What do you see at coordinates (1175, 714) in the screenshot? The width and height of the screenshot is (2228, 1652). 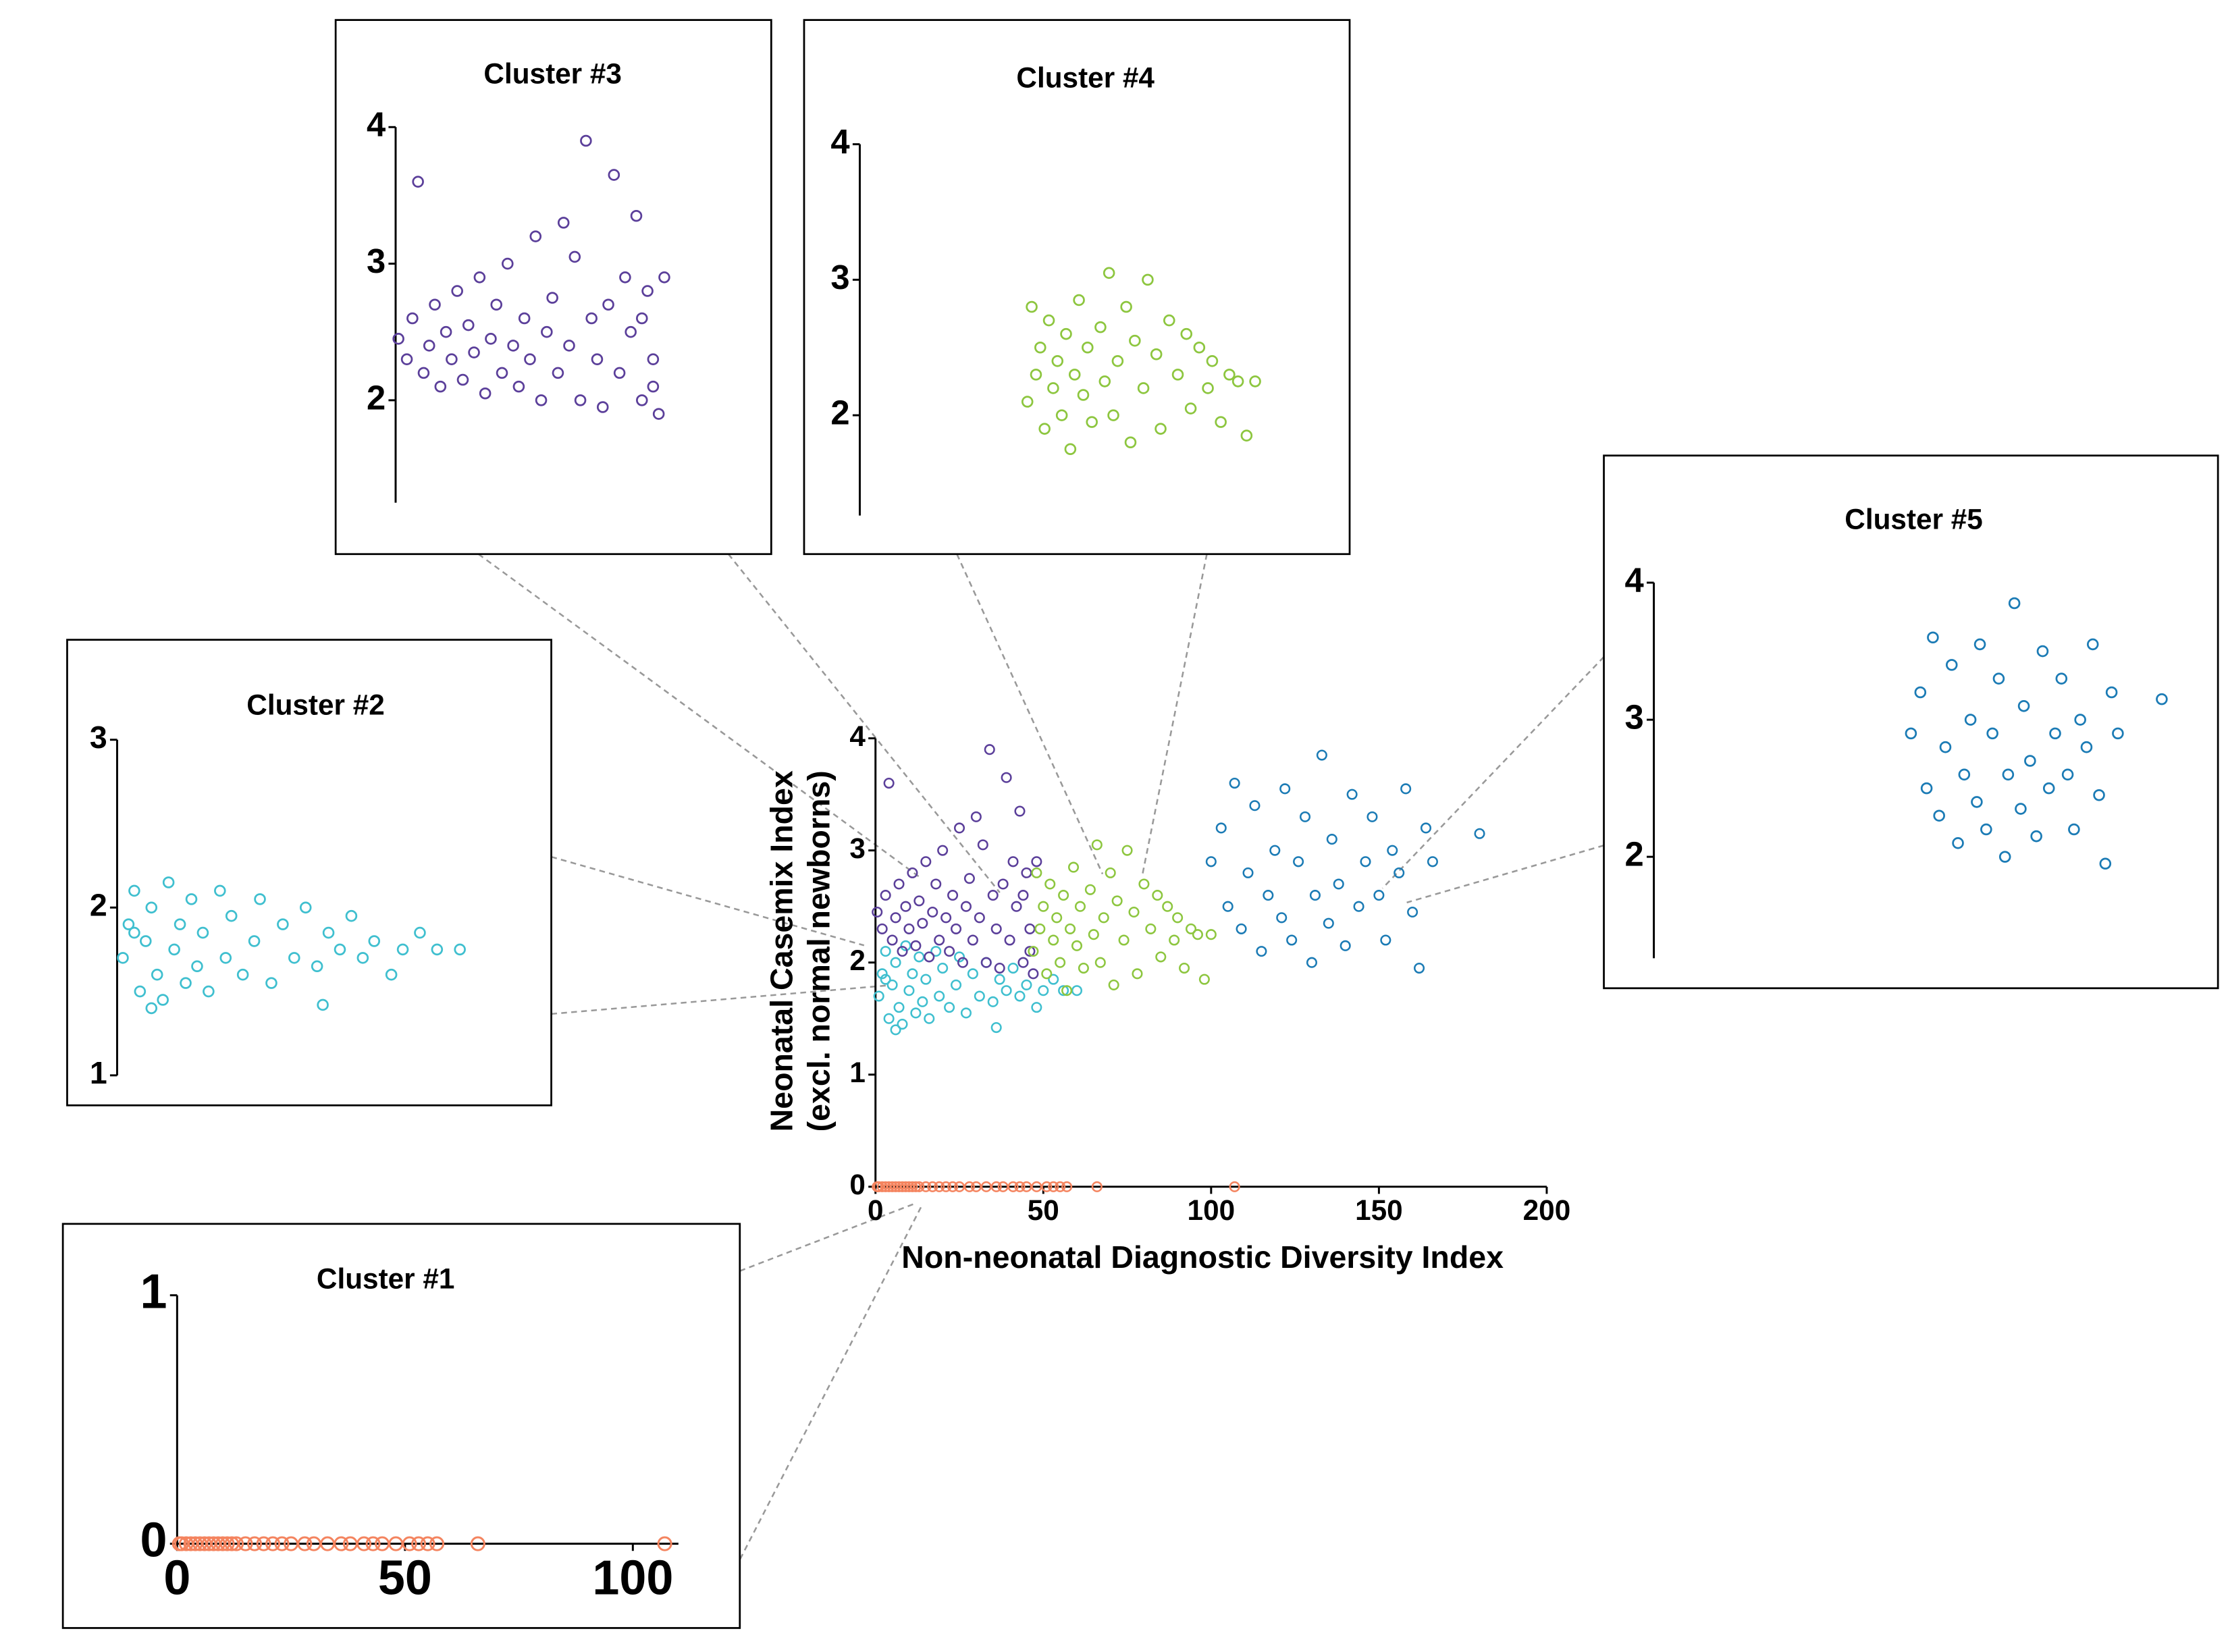 I see `connector` at bounding box center [1175, 714].